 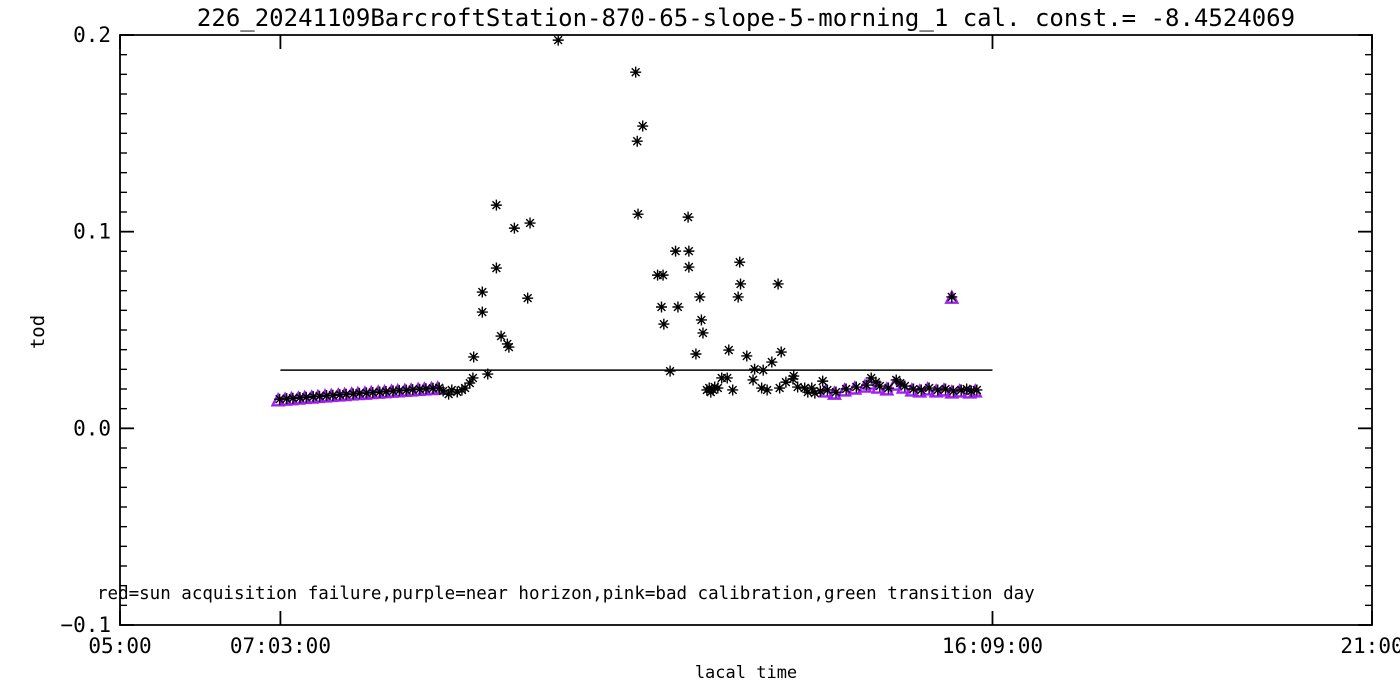 I want to click on y-tick-label: −0.1, so click(x=85, y=625).